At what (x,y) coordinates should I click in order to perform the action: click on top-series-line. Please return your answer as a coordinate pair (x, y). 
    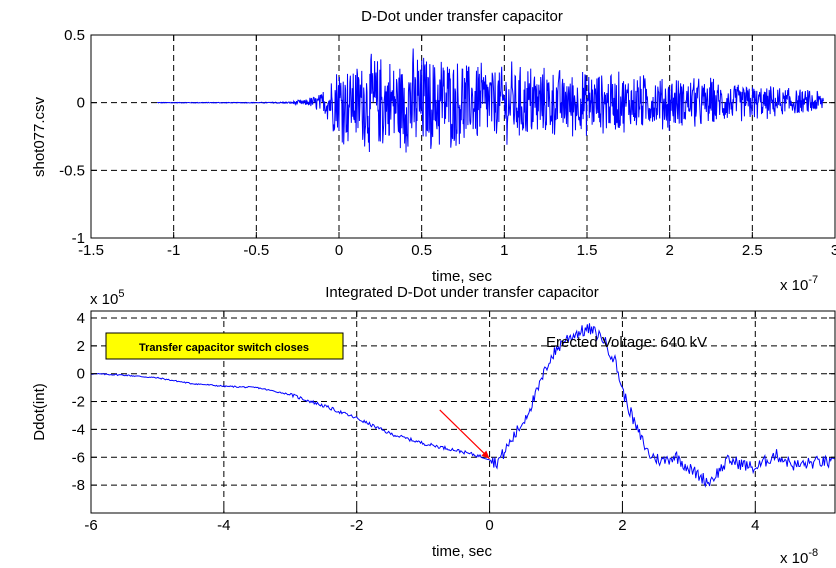
    Looking at the image, I should click on (490, 100).